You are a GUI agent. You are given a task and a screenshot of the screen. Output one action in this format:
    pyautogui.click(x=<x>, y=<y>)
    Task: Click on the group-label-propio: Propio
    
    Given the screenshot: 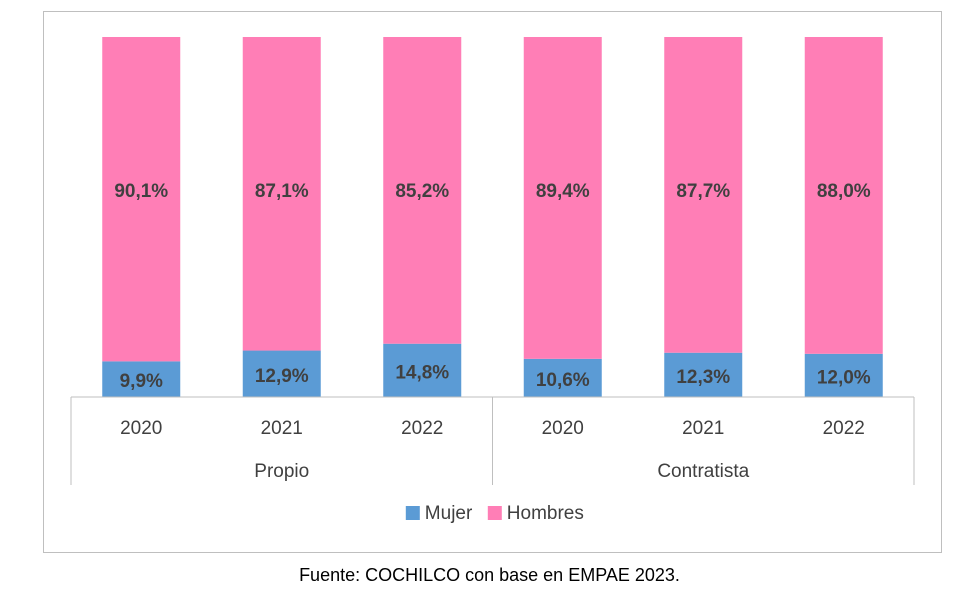 What is the action you would take?
    pyautogui.click(x=281, y=471)
    